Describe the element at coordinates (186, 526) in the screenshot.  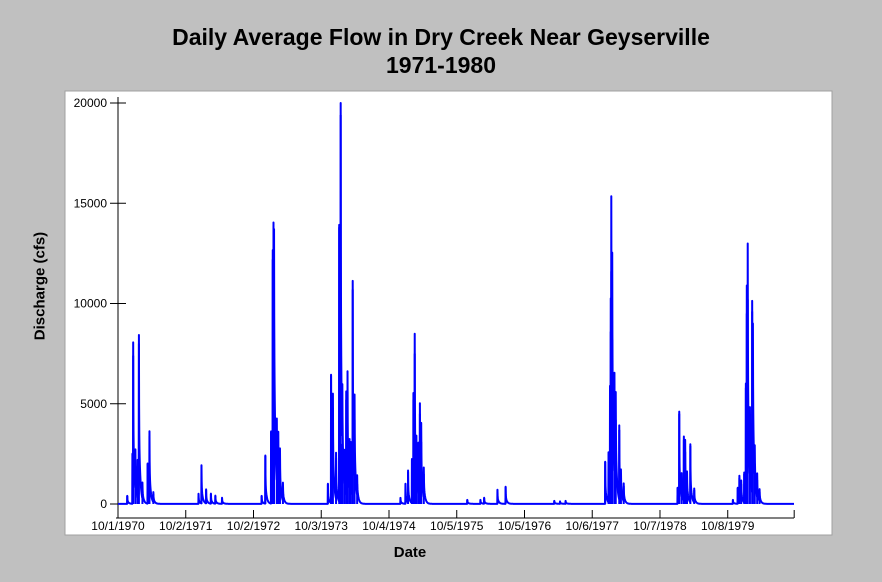
I see `x-tick-label: 10/2/1971` at that location.